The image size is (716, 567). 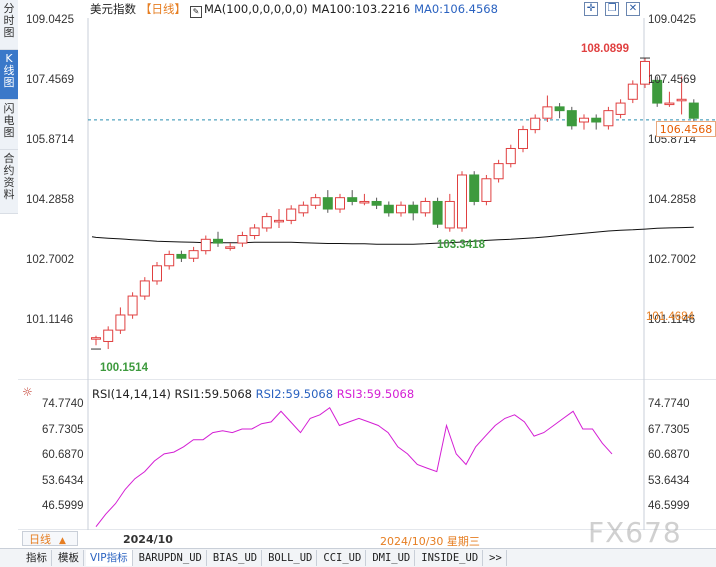 What do you see at coordinates (672, 320) in the screenshot?
I see `price-tick-label: 101.1146` at bounding box center [672, 320].